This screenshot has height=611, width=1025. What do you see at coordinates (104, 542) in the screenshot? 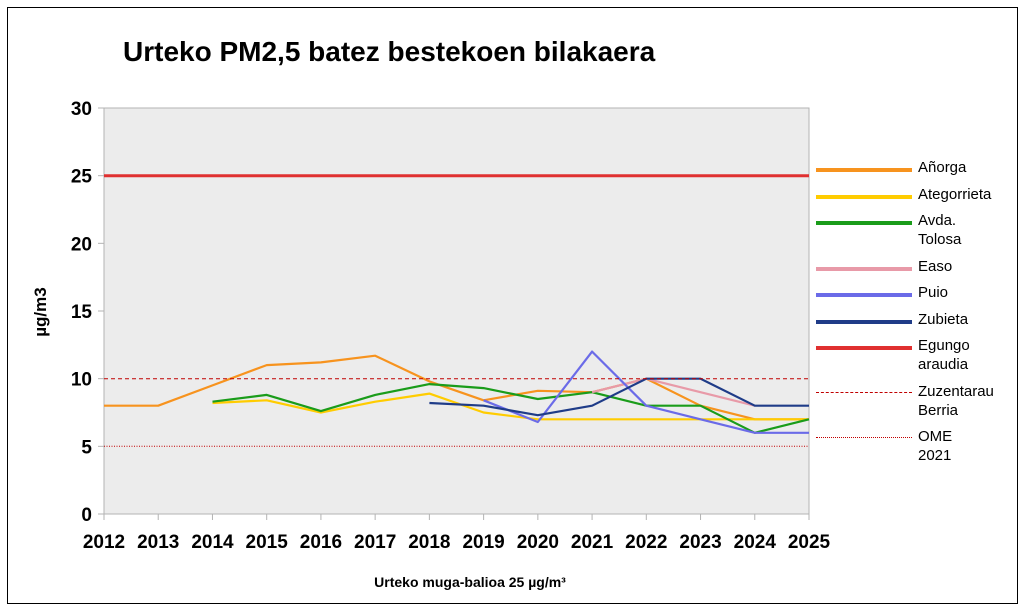
I see `x-tick-label: 2012` at bounding box center [104, 542].